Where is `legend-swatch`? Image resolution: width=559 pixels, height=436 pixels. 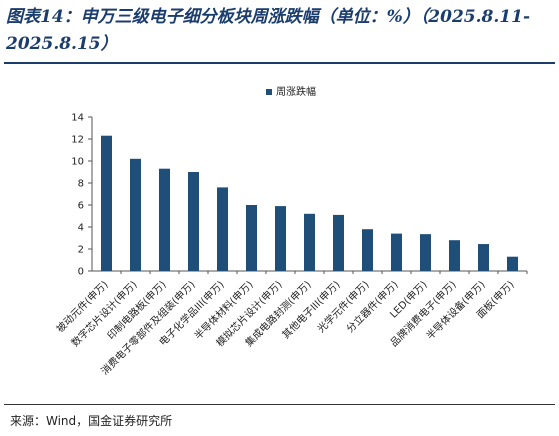
legend-swatch is located at coordinates (269, 92).